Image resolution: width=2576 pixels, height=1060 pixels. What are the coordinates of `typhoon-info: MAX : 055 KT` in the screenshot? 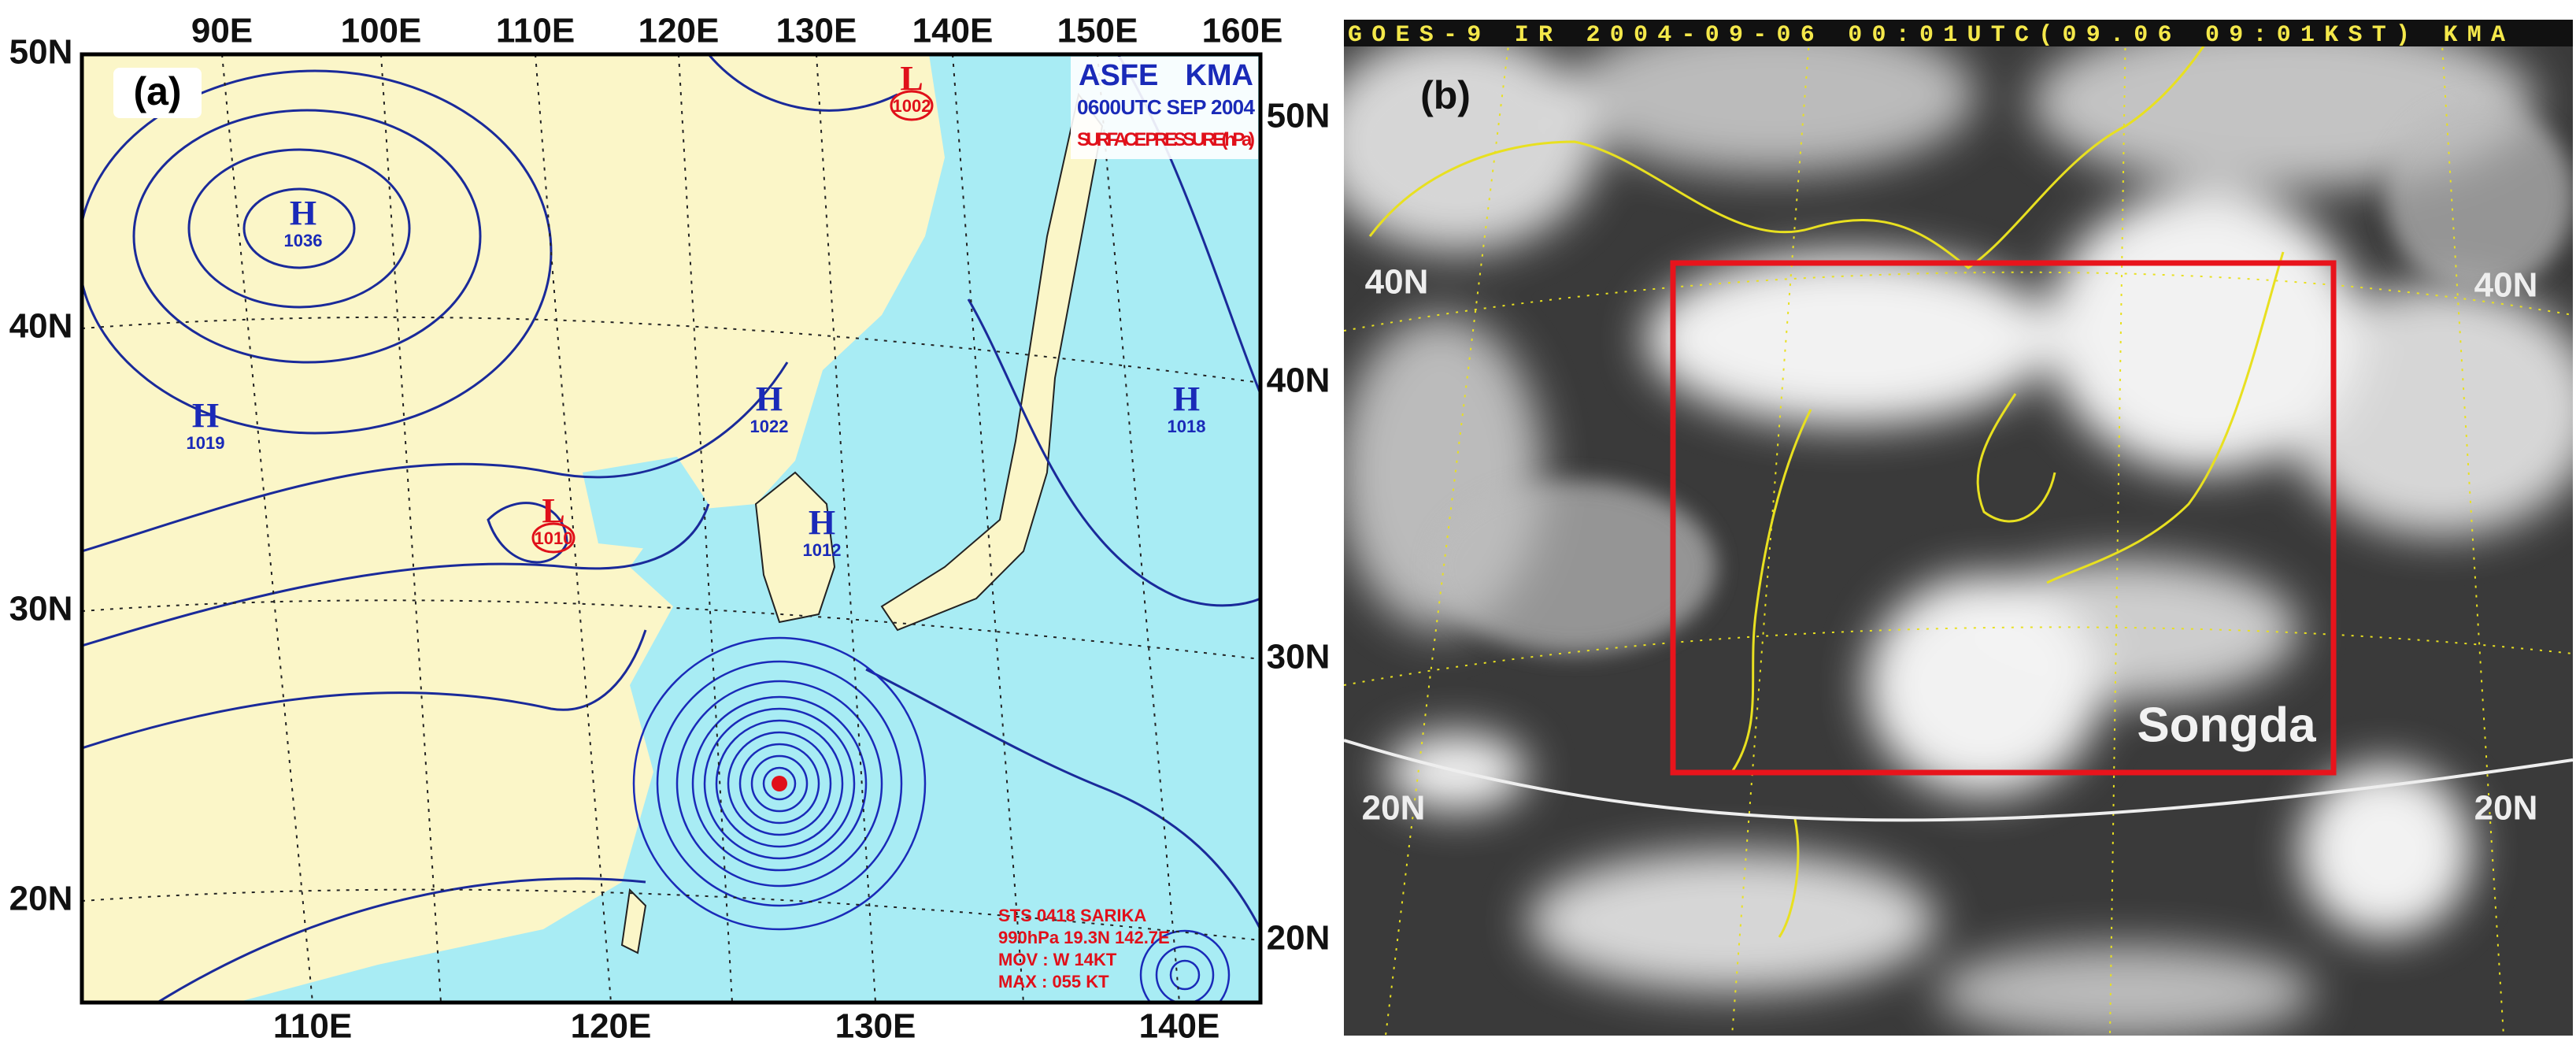 It's located at (1053, 981).